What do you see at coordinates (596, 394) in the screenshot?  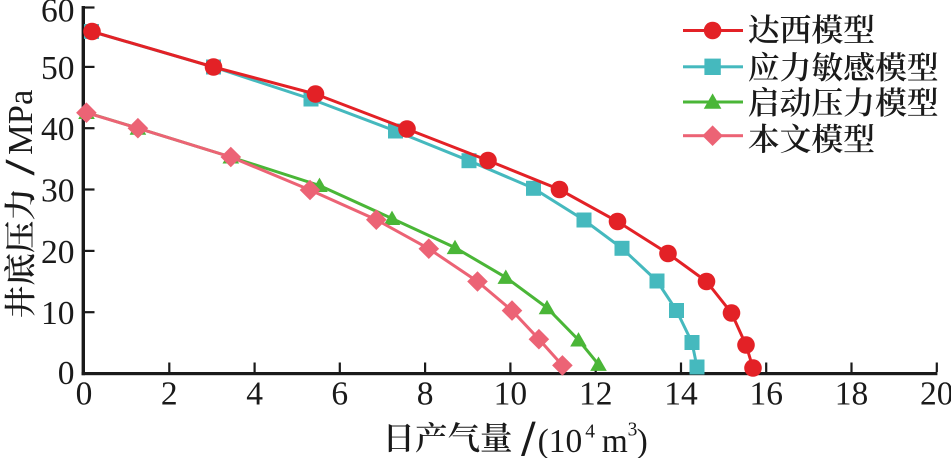 I see `svg-text: 12` at bounding box center [596, 394].